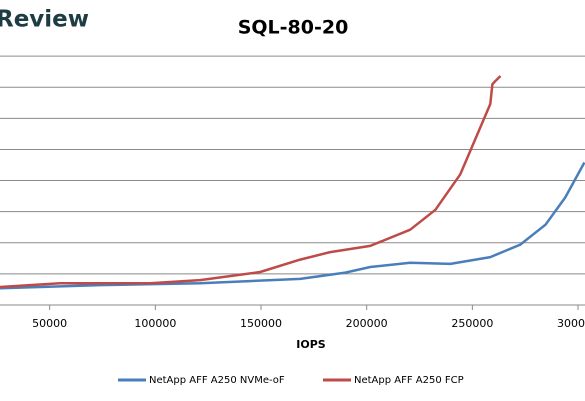  I want to click on legend-label: NetApp AFF A250 FCP, so click(409, 380).